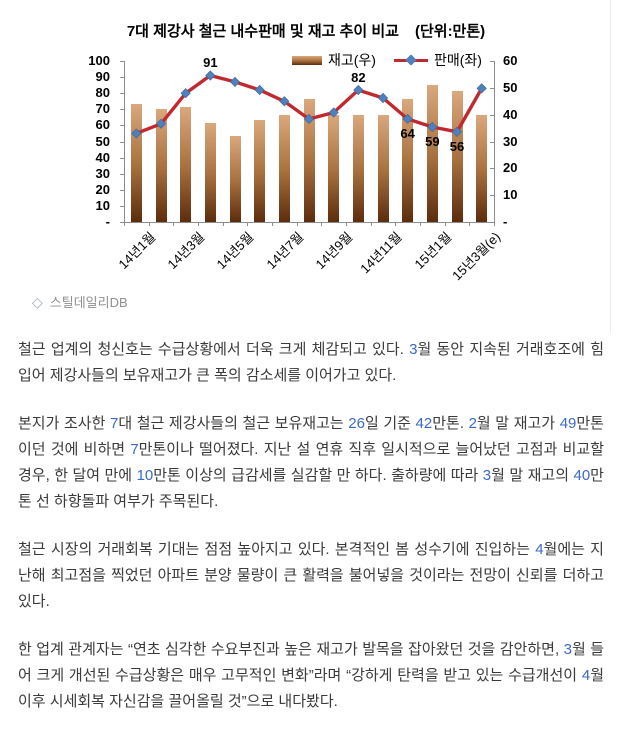  I want to click on x-axis-category-label: 14년11월, so click(381, 253).